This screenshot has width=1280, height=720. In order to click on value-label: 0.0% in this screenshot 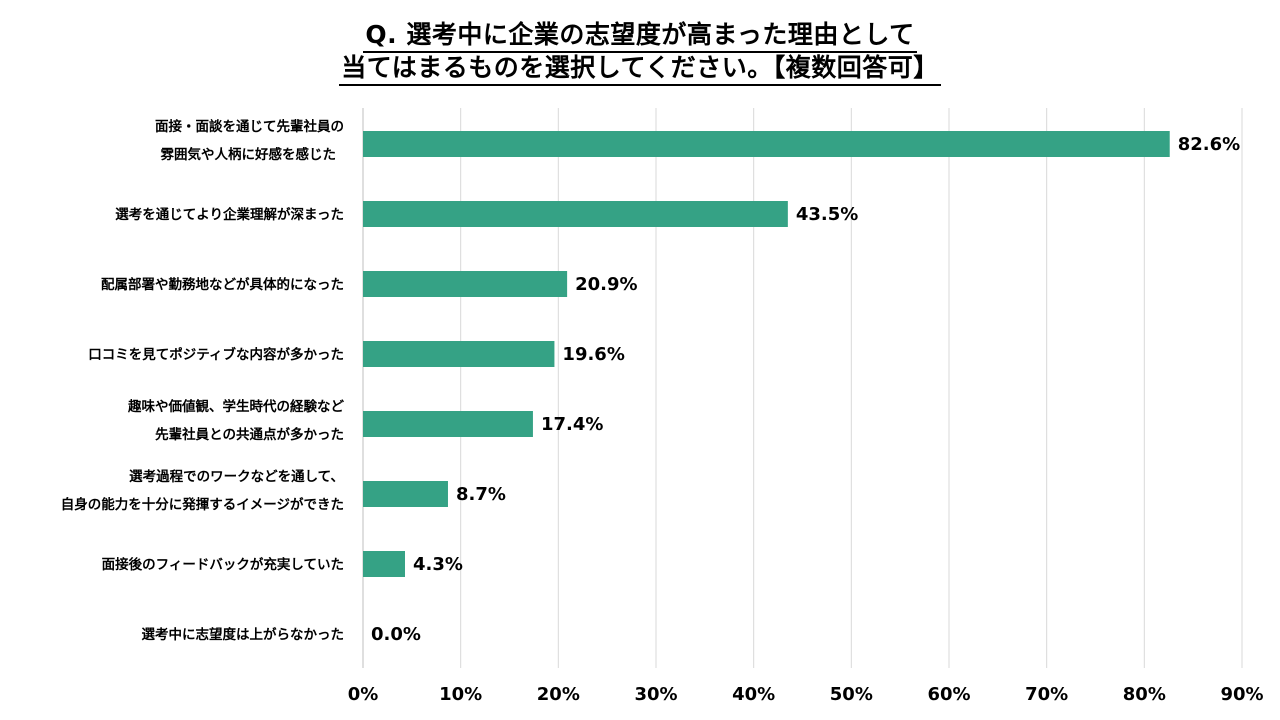, I will do `click(396, 634)`.